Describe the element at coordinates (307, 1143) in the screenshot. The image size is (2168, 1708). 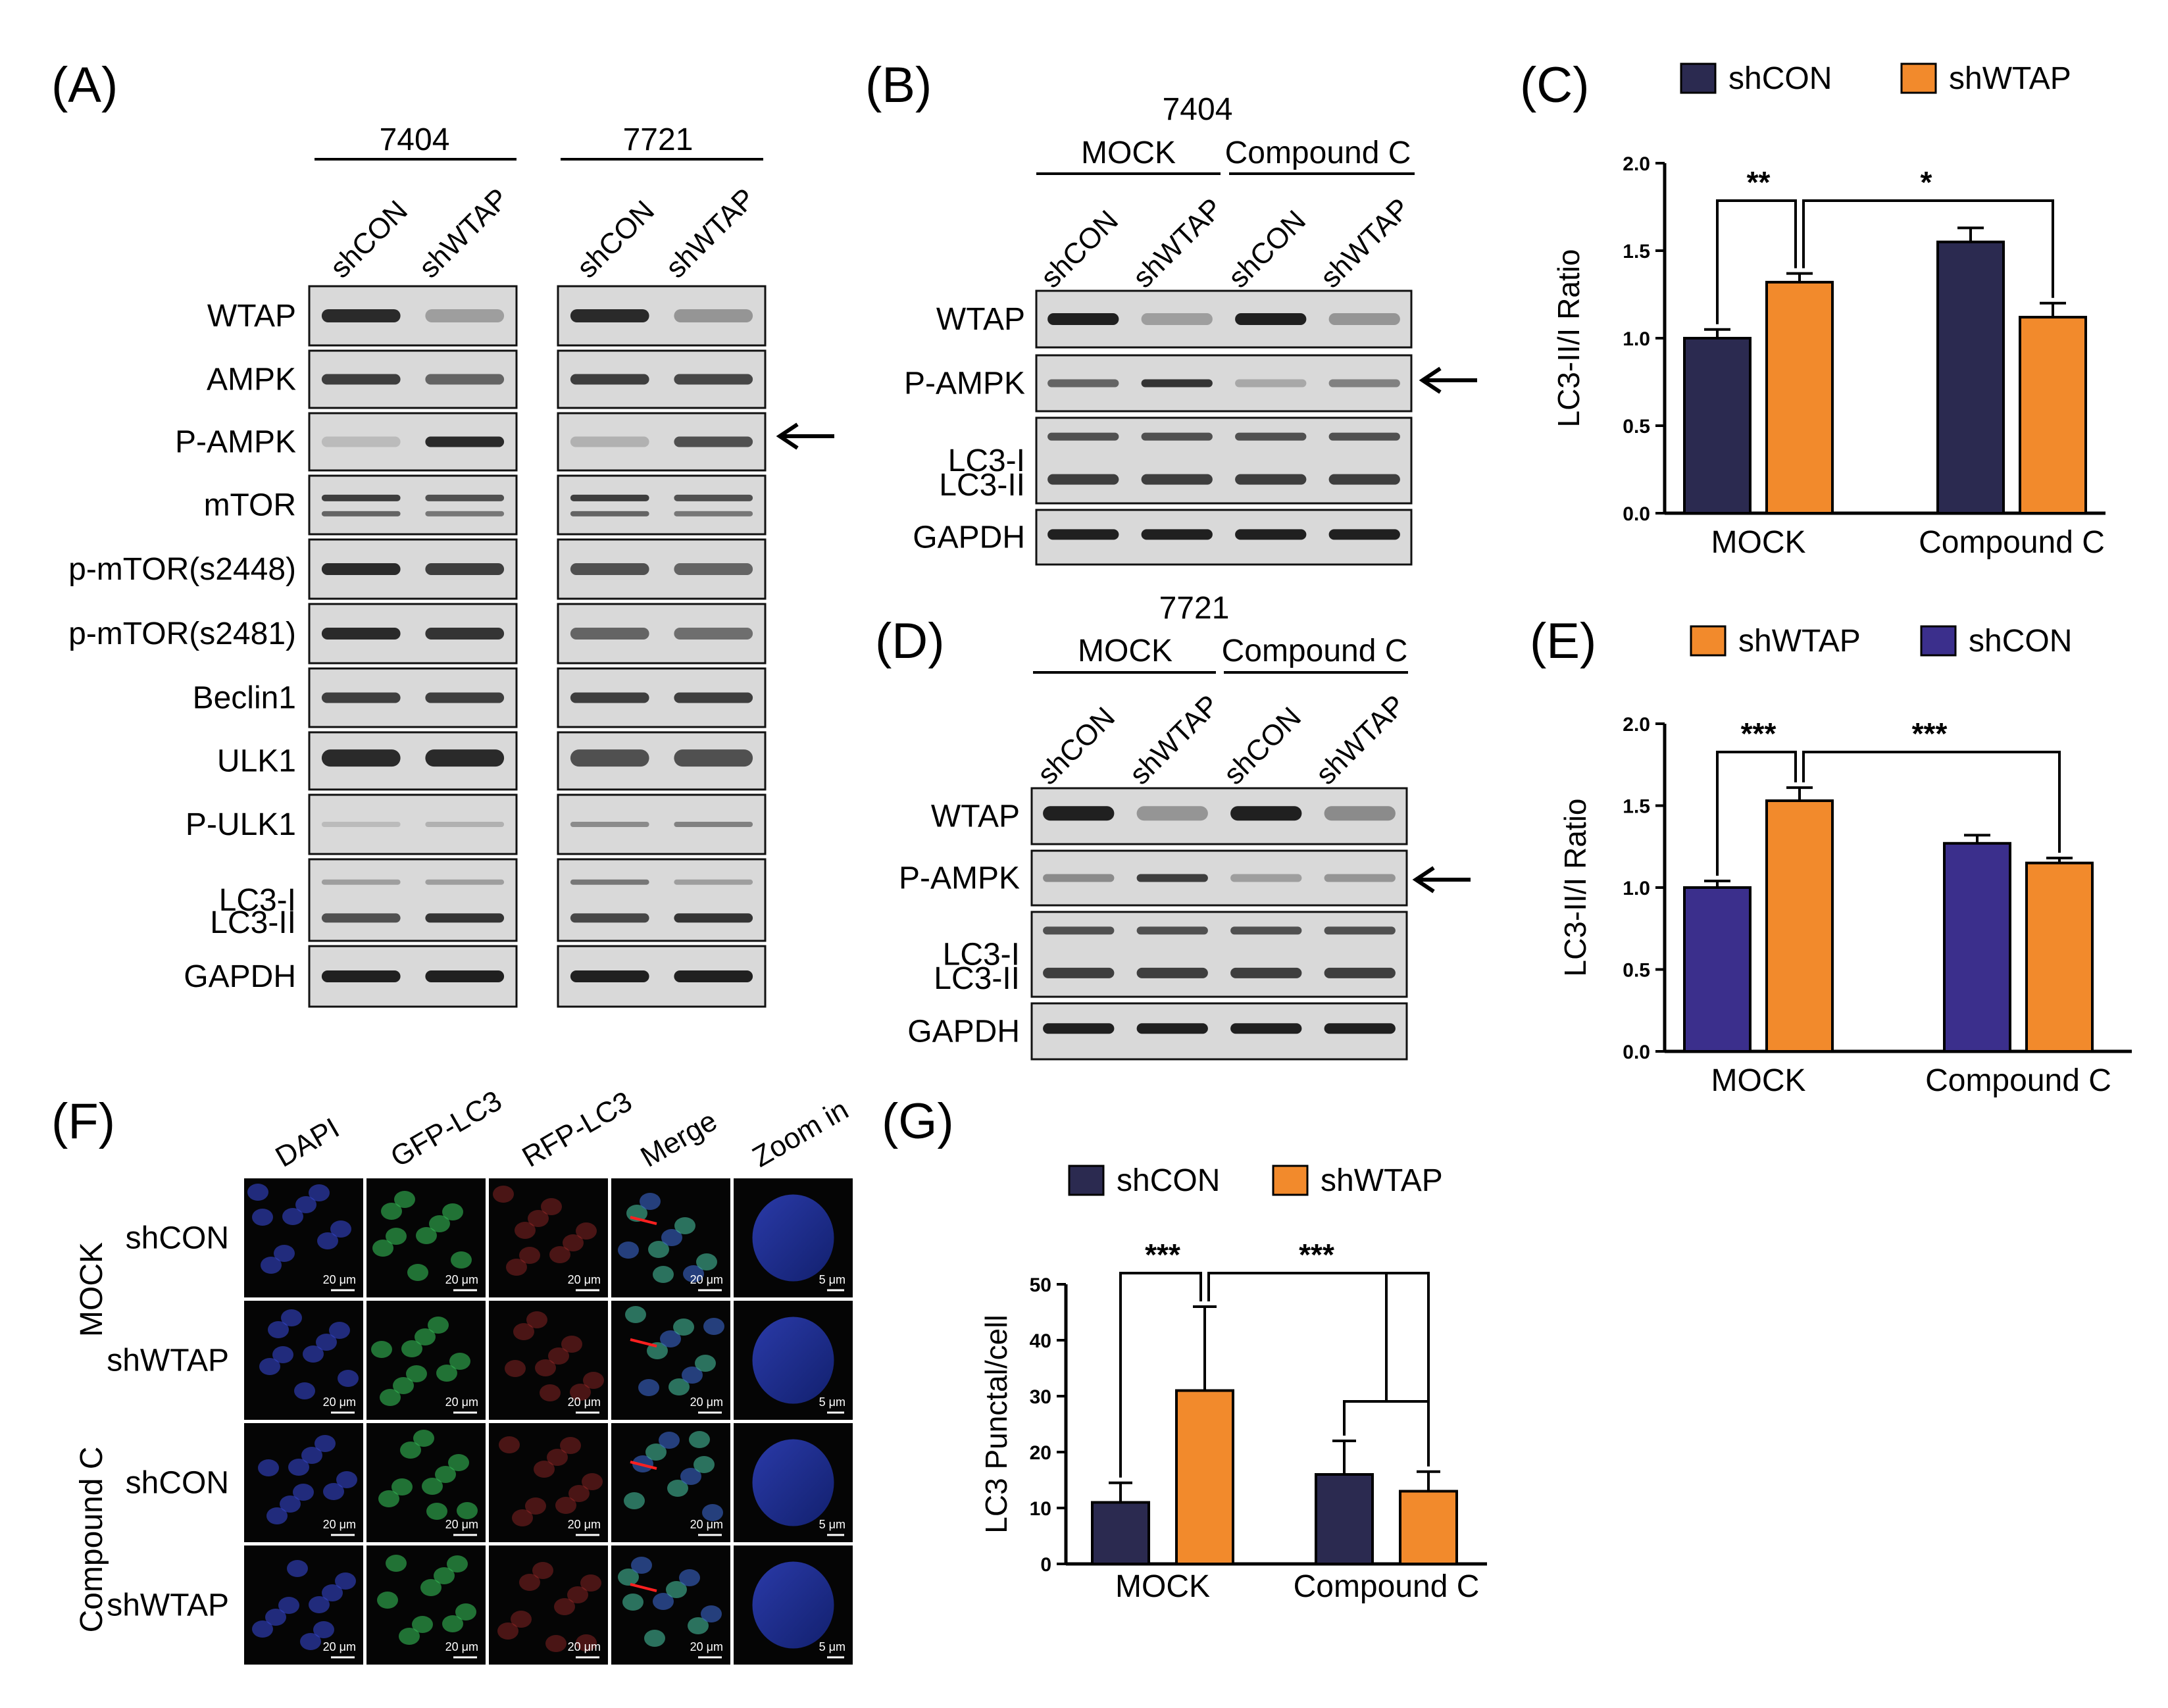
I see `column-label-dapi: DAPI` at that location.